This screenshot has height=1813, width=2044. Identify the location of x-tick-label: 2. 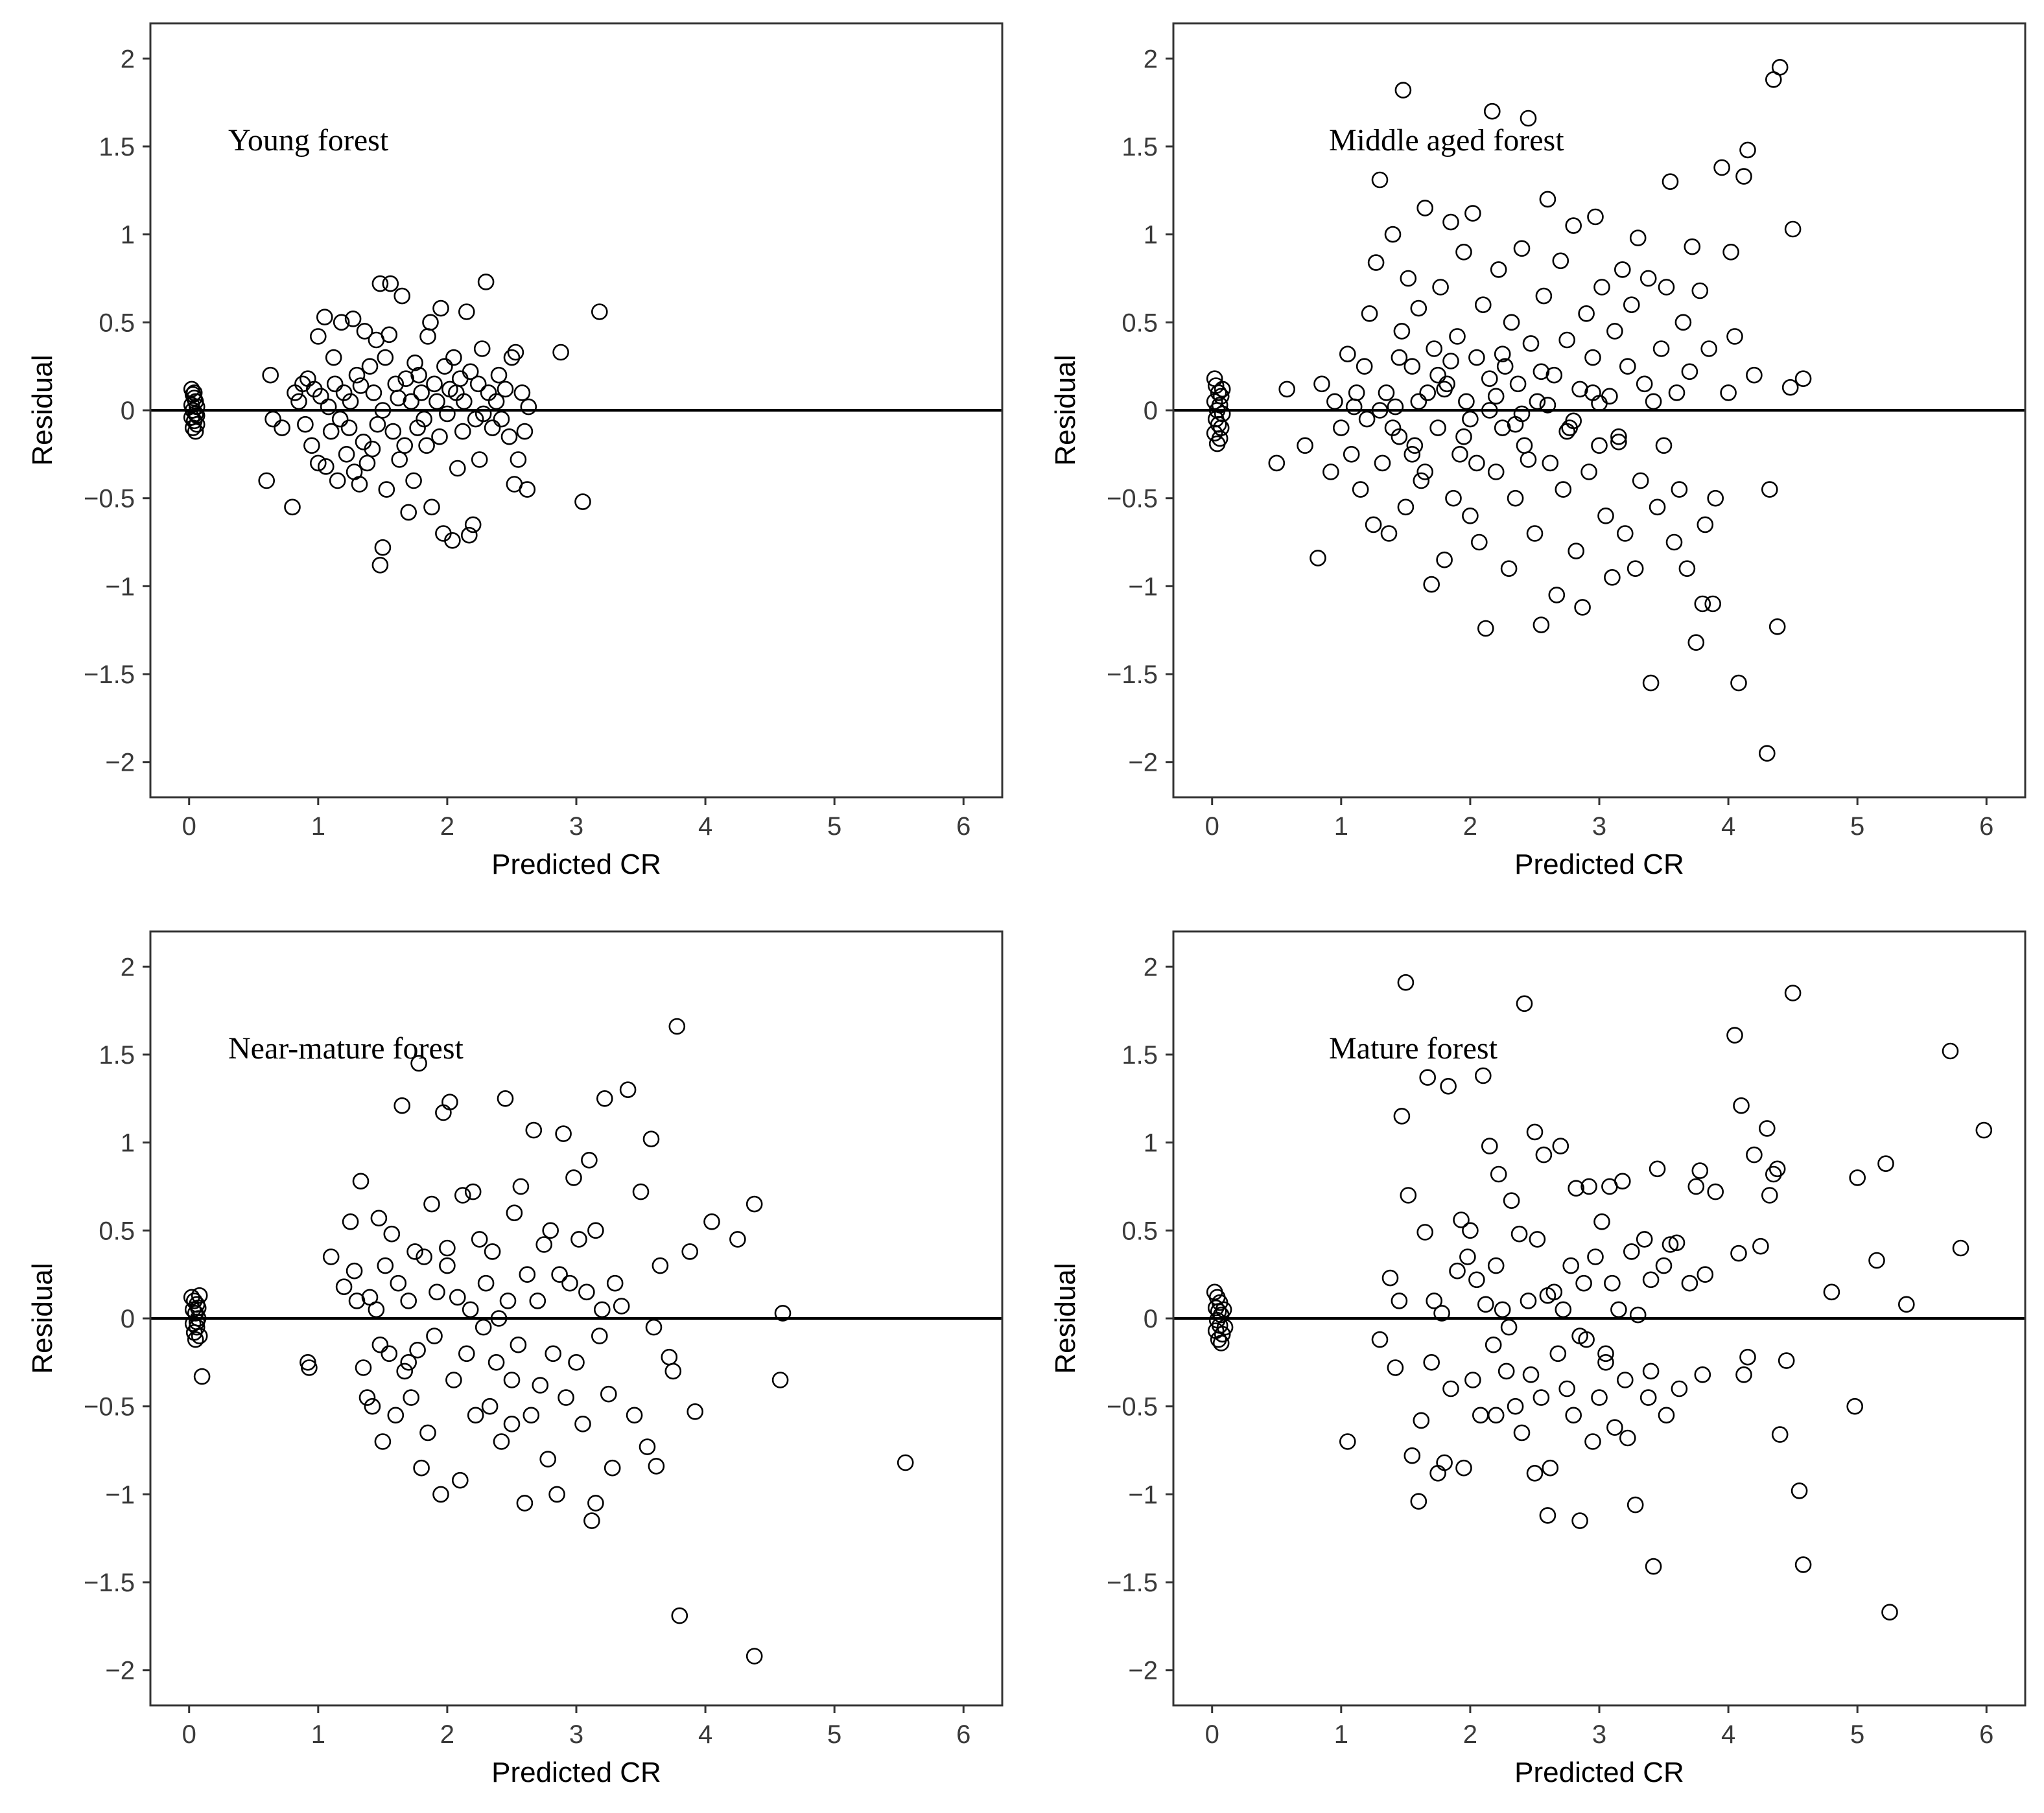
(1470, 826).